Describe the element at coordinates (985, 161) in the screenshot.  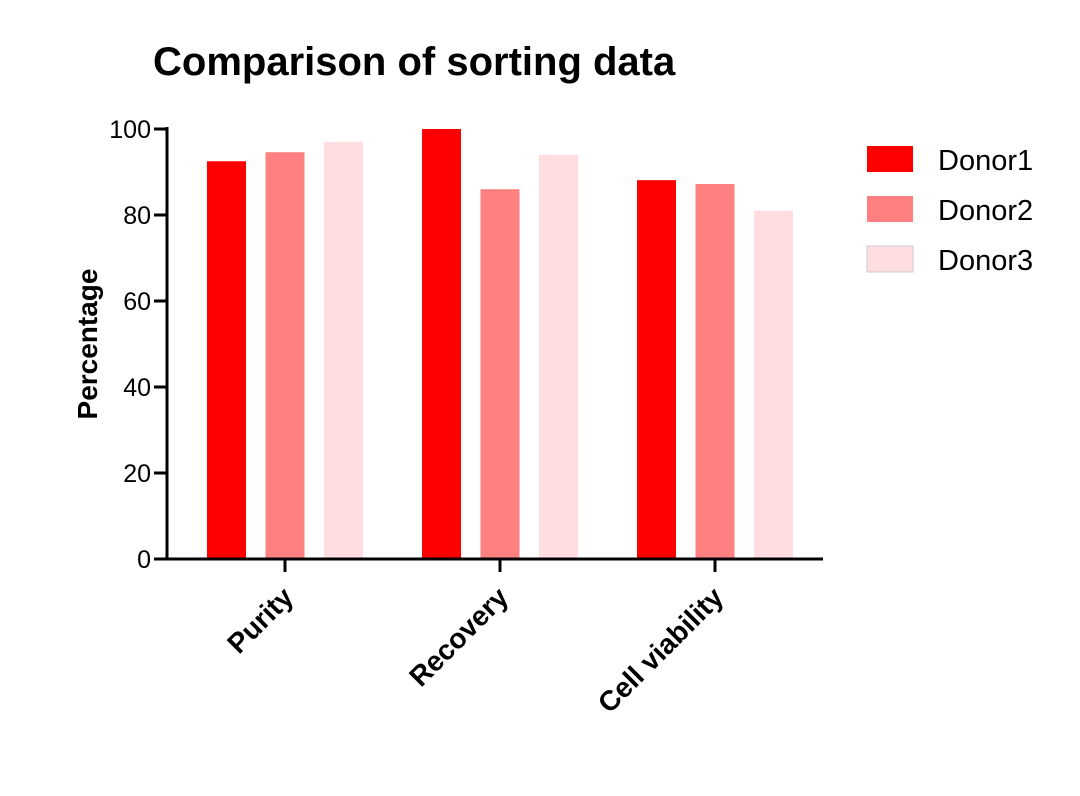
I see `legend-label: Donor1` at that location.